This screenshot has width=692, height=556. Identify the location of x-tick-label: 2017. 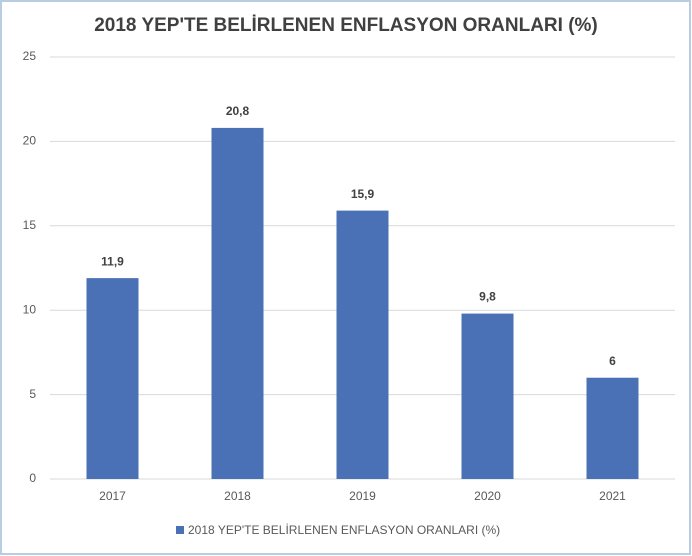
(112, 496).